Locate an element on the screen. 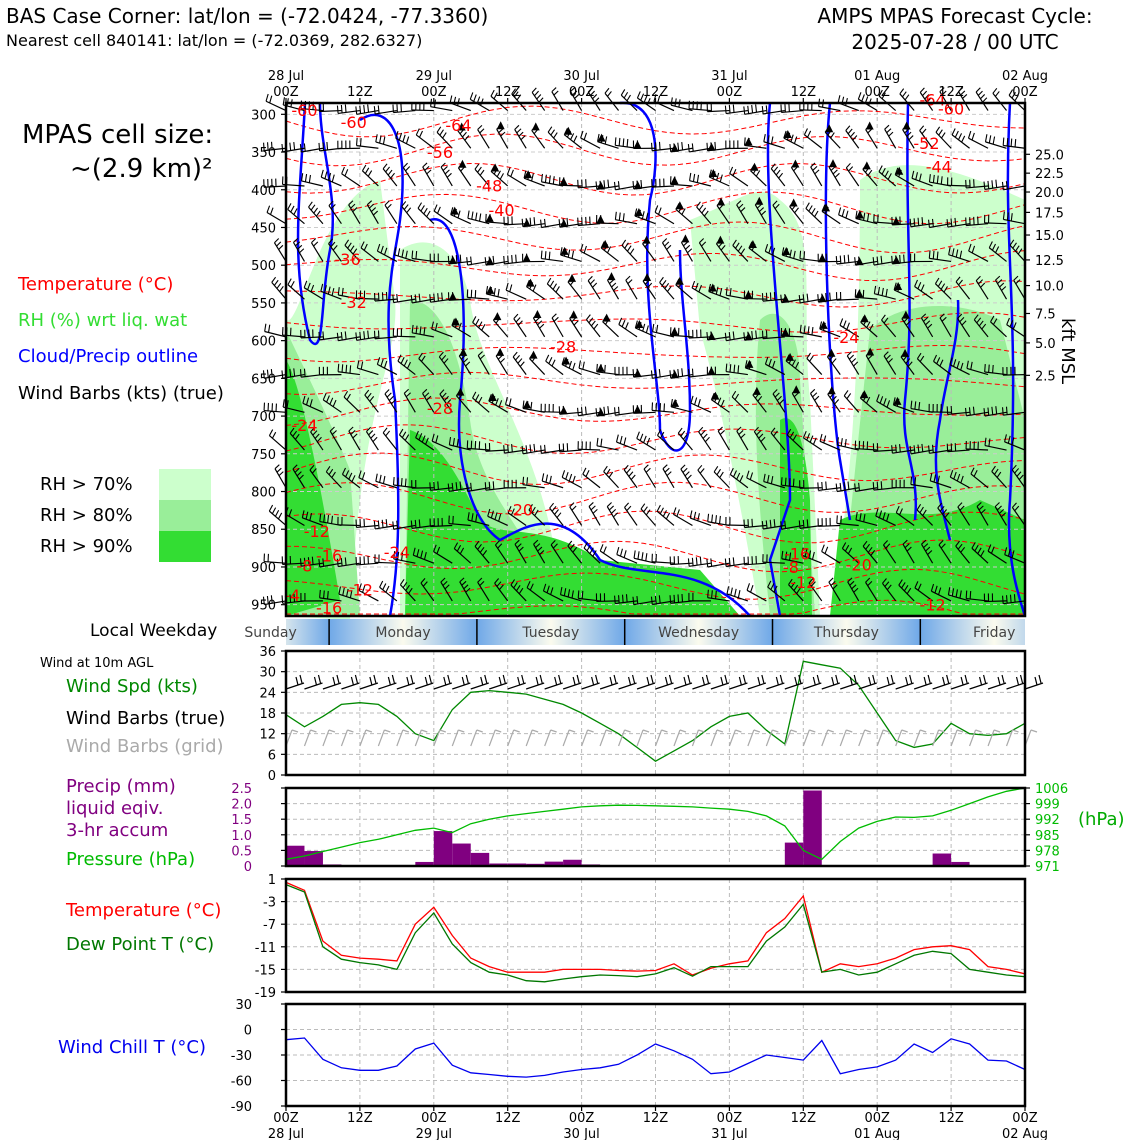 The image size is (1140, 1140). legend-rh80: RH > 80% is located at coordinates (86, 515).